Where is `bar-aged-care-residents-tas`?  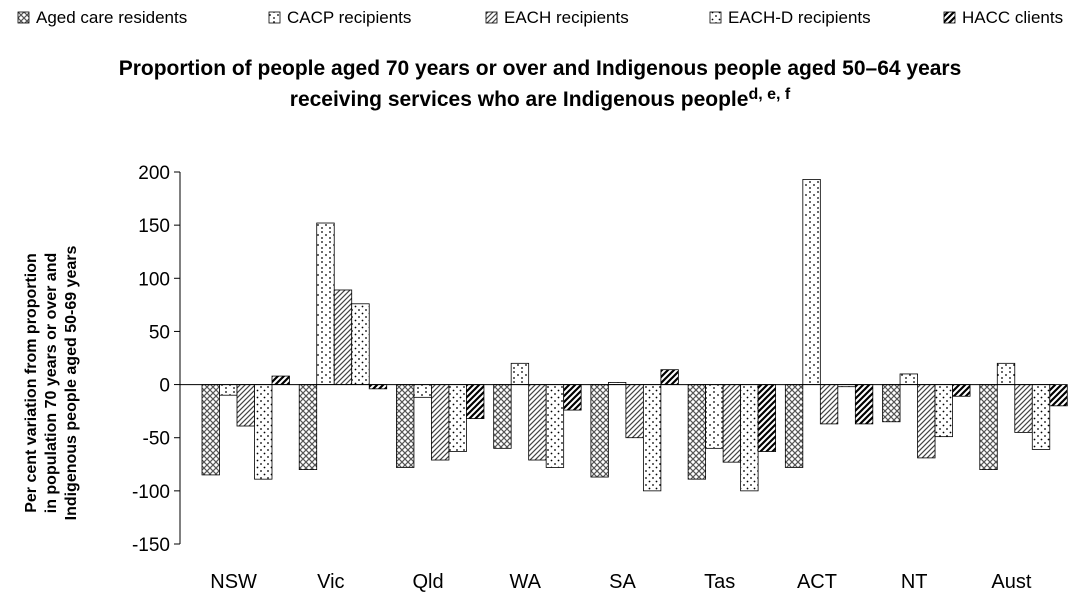 bar-aged-care-residents-tas is located at coordinates (697, 432).